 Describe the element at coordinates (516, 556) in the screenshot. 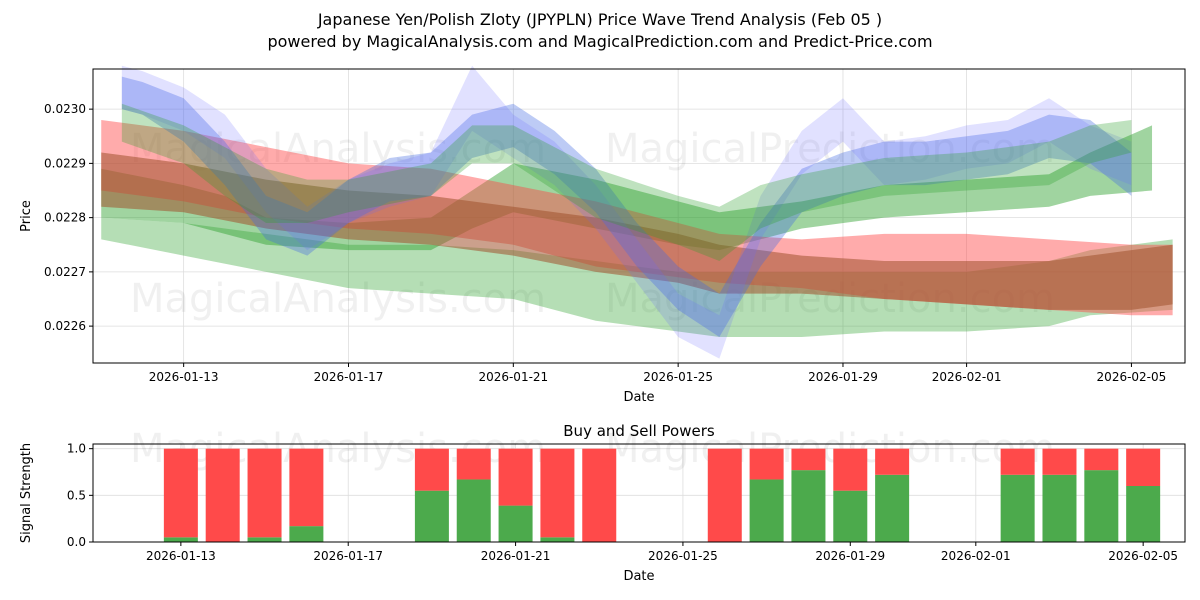

I see `signal-chart-xtick-label: 2026-01-21` at that location.